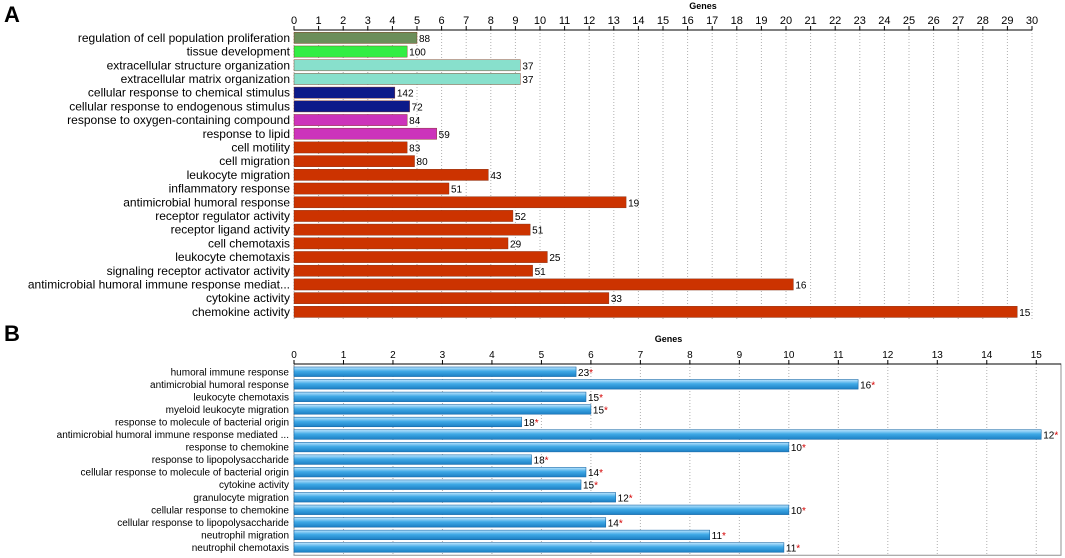 The image size is (1065, 558). Describe the element at coordinates (761, 21) in the screenshot. I see `panel-a-tick-label: 19` at that location.